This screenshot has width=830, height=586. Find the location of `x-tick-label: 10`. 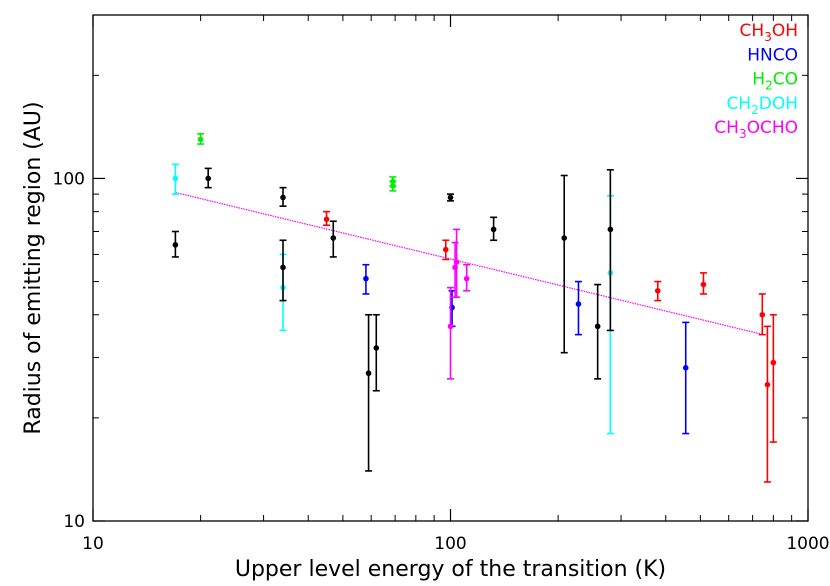

x-tick-label: 10 is located at coordinates (93, 544).